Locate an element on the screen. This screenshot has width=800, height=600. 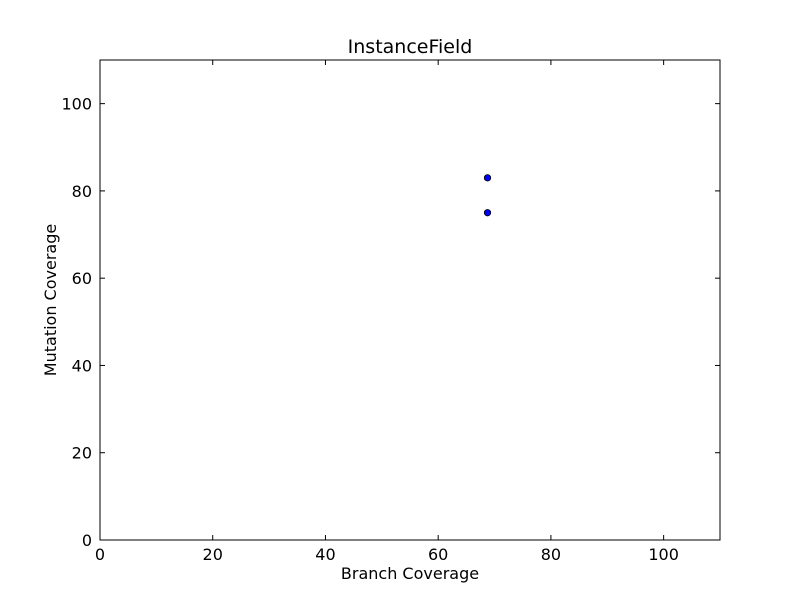
x-tick-label: 100 is located at coordinates (663, 554).